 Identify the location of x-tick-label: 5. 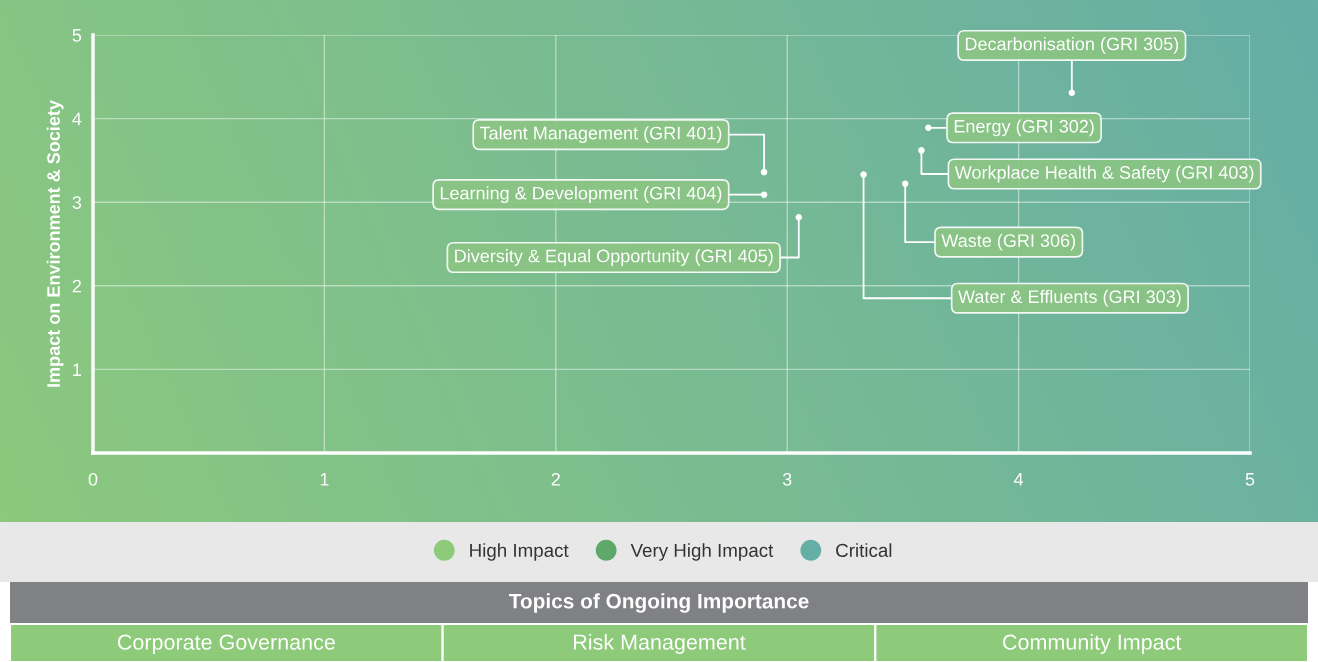
(1250, 479).